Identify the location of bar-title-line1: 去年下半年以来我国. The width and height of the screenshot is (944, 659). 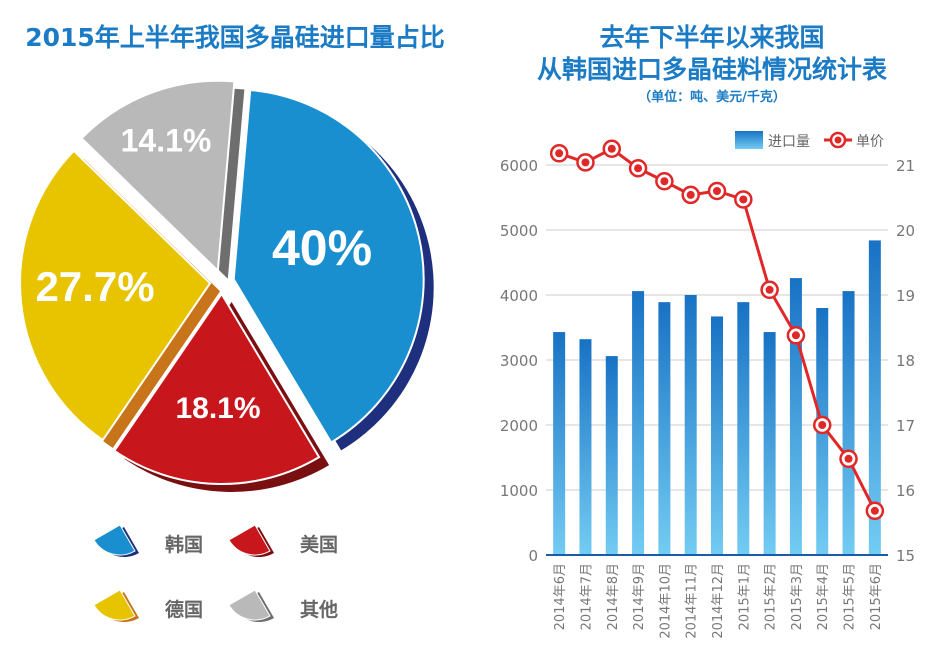
(712, 37).